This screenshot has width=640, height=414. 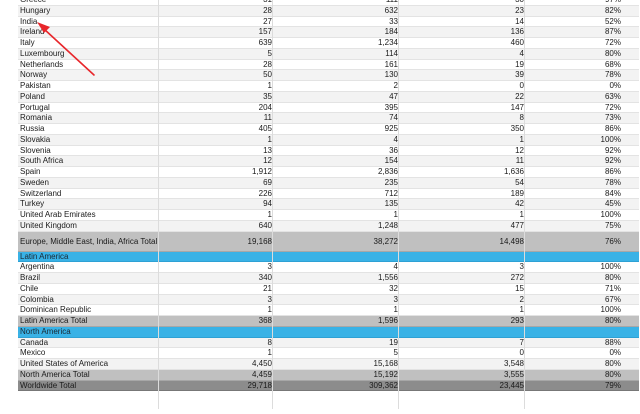 What do you see at coordinates (328, 204) in the screenshot?
I see `table-row-turkey: Turkey 94 135 42 45%` at bounding box center [328, 204].